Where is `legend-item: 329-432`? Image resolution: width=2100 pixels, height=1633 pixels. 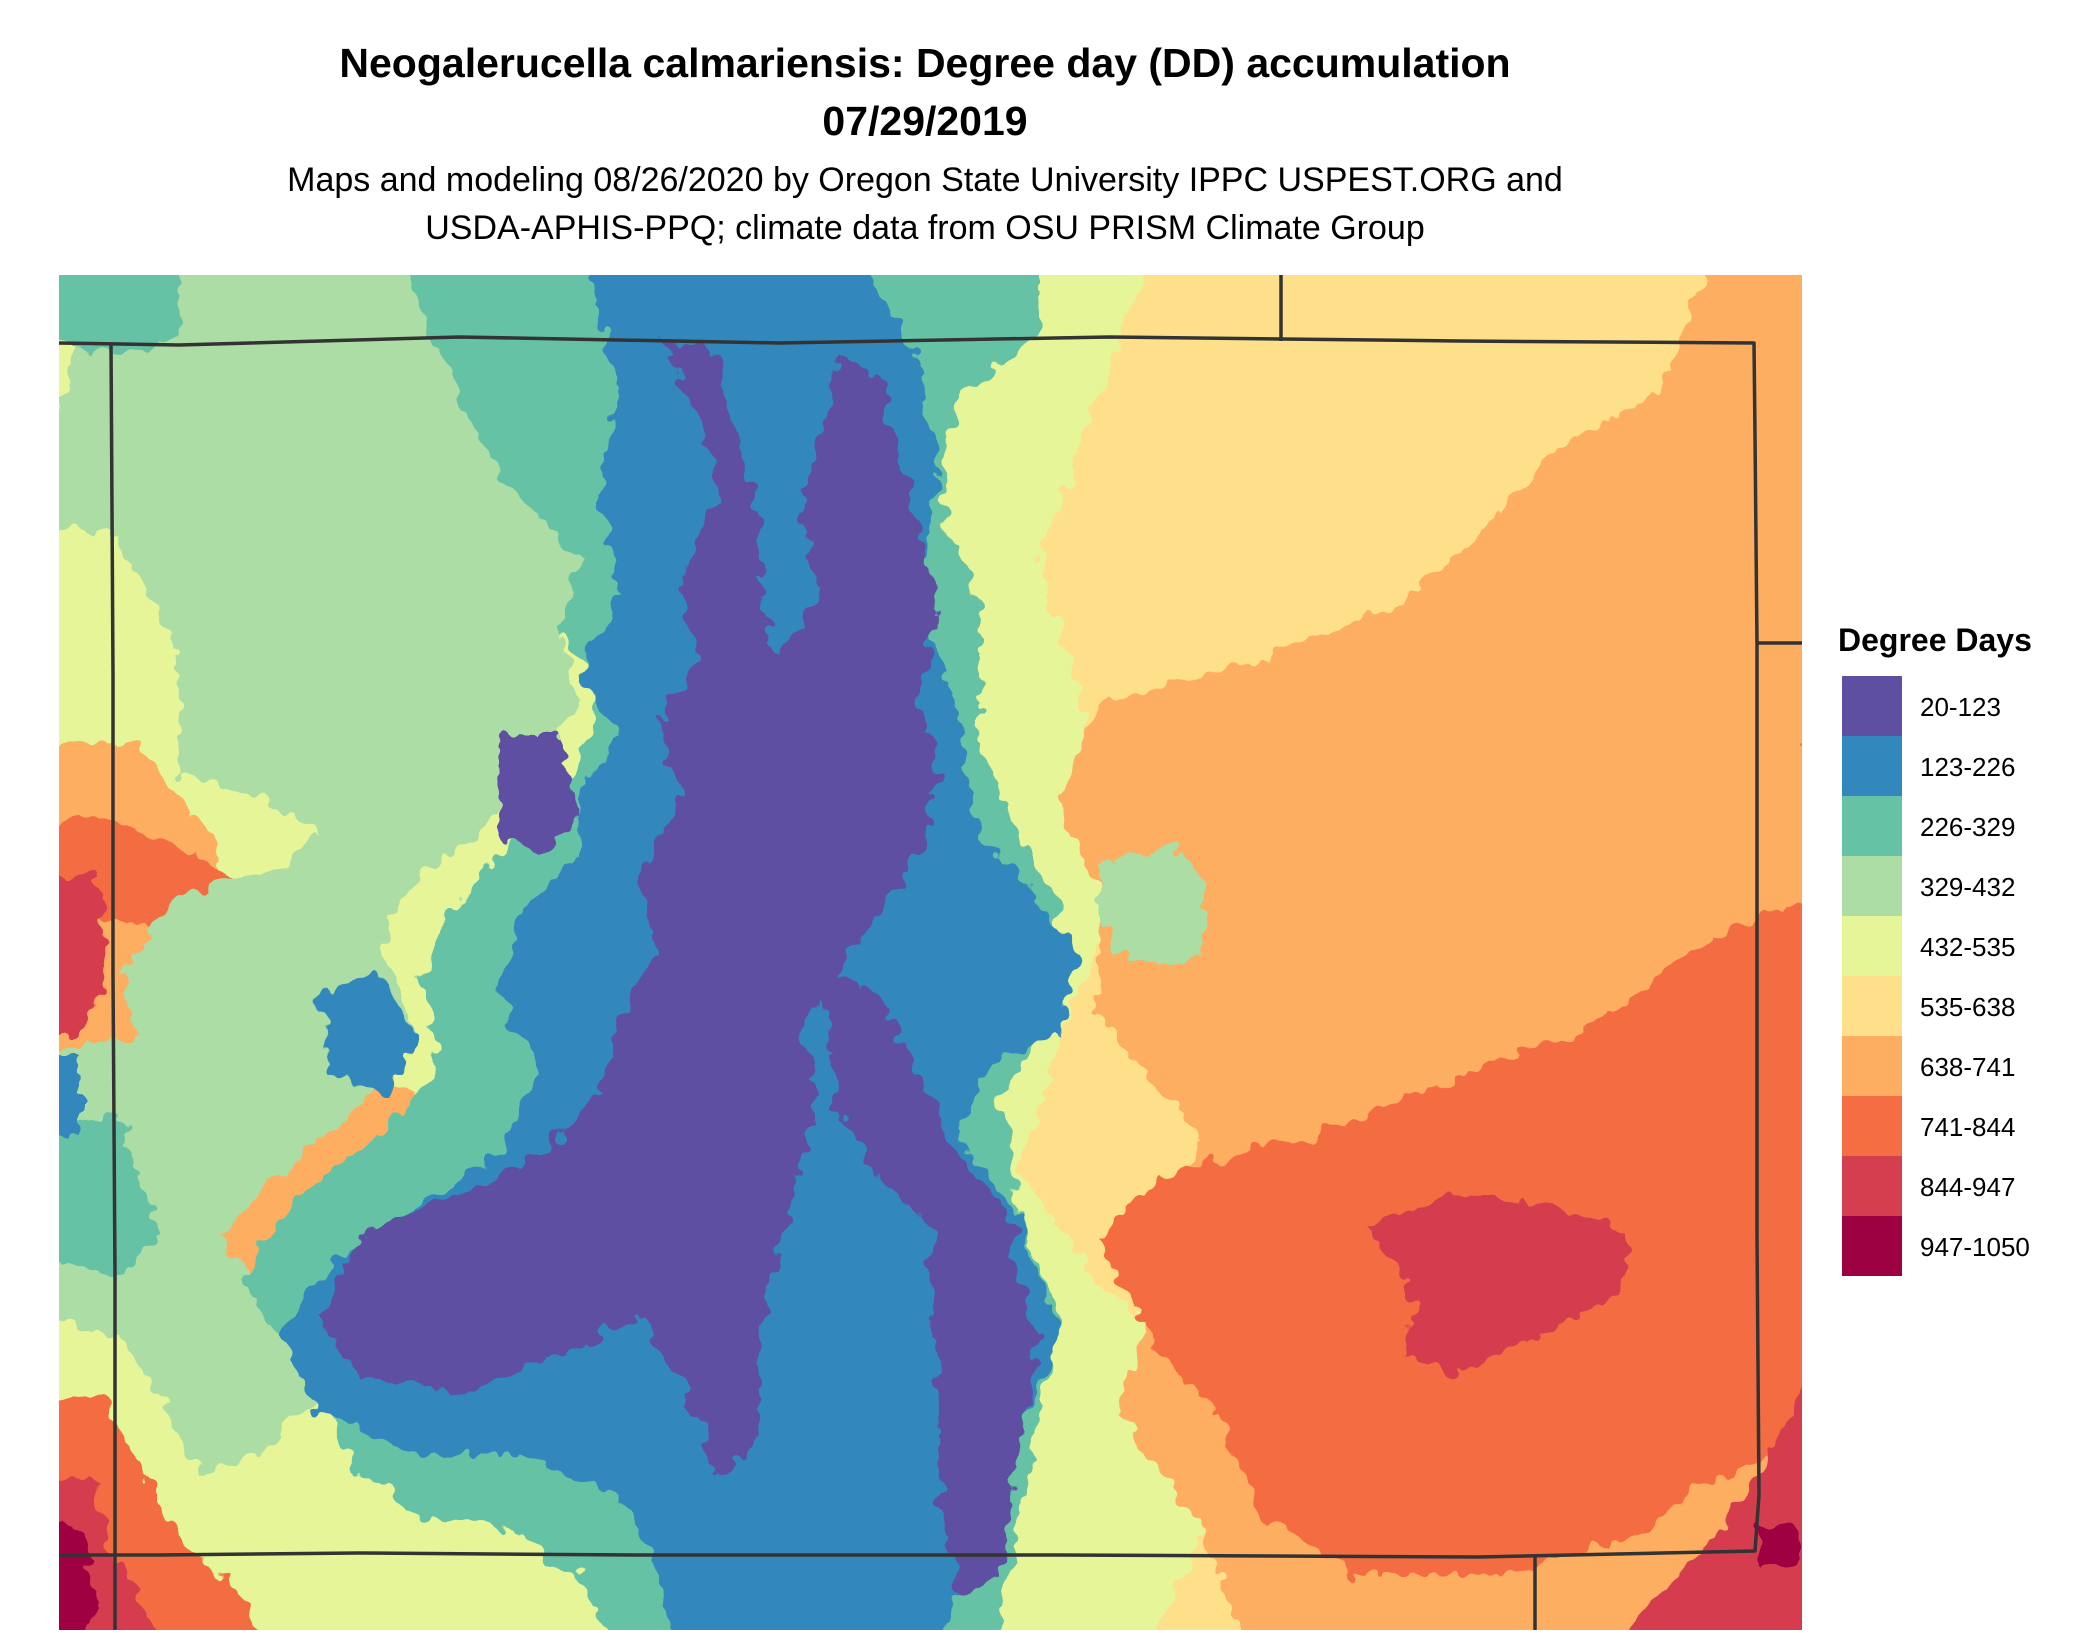
legend-item: 329-432 is located at coordinates (1958, 886).